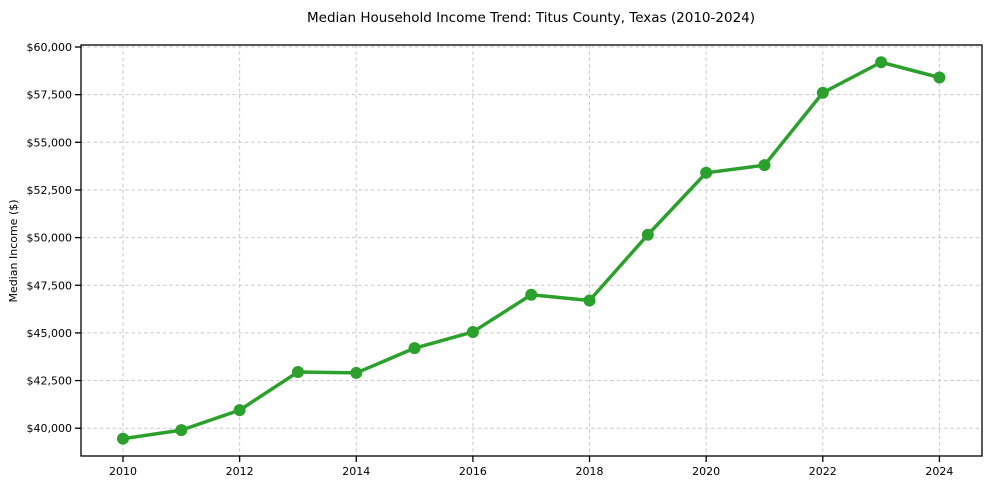 The image size is (989, 490). Describe the element at coordinates (50, 333) in the screenshot. I see `y-tick-label: $45,000` at that location.